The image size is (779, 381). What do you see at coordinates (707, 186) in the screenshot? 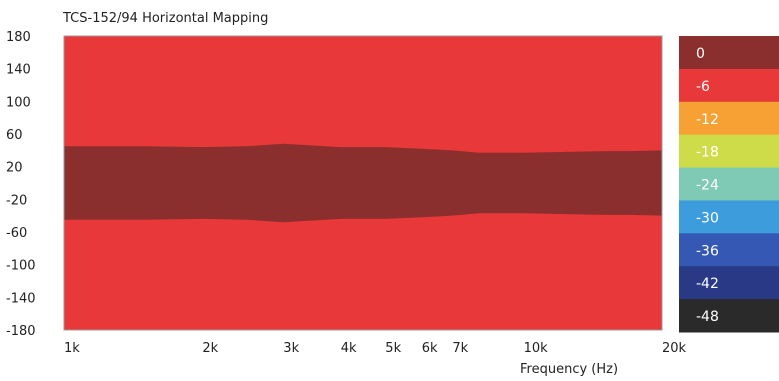
I see `legend-label: -24` at bounding box center [707, 186].